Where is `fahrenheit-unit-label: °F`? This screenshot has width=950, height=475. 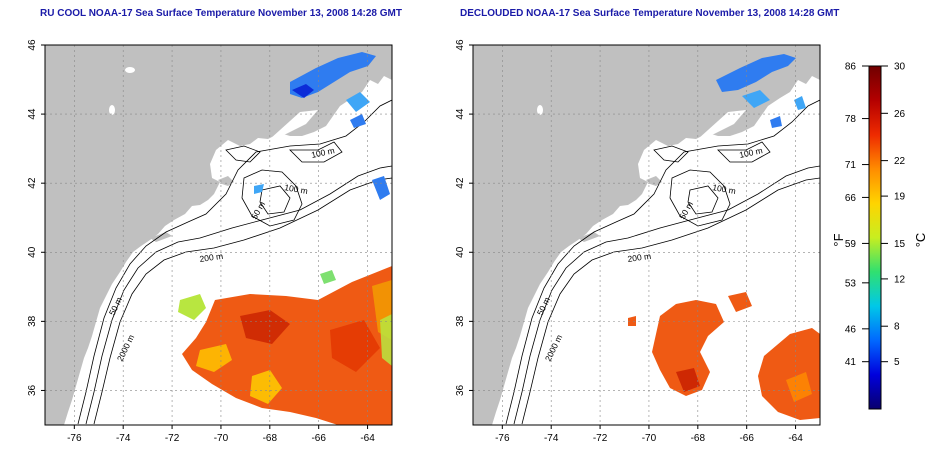 fahrenheit-unit-label: °F is located at coordinates (838, 239).